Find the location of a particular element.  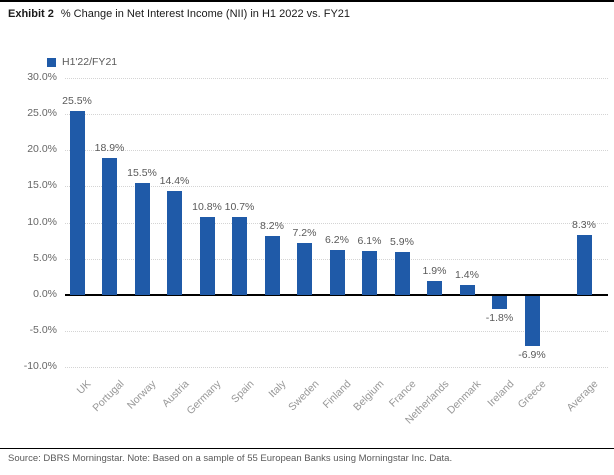

x-axis-line is located at coordinates (336, 295).